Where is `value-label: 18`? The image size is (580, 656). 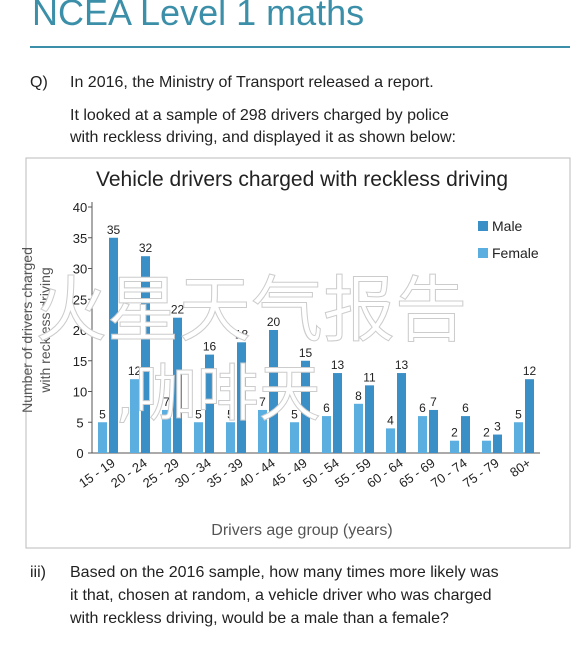 value-label: 18 is located at coordinates (242, 334).